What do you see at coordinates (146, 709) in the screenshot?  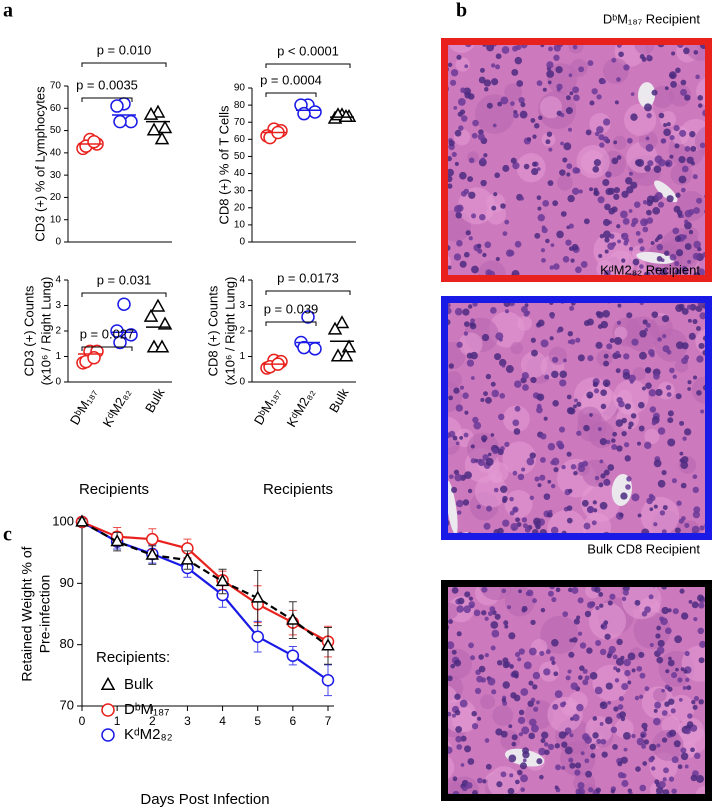 I see `legend-label: DᵇM₁₈₇` at bounding box center [146, 709].